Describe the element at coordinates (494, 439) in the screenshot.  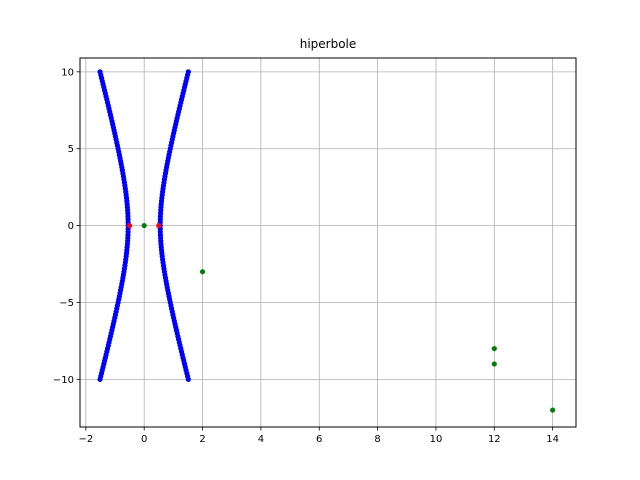
I see `x-tick-label: 12` at that location.